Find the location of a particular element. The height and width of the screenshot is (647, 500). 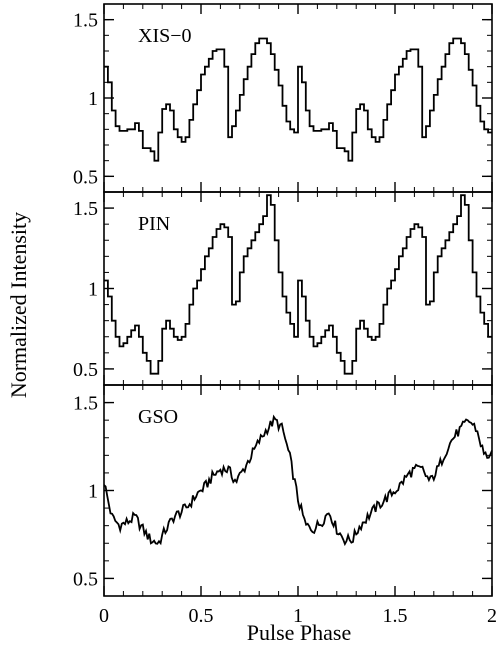

x-tick-label: 2 is located at coordinates (492, 616).